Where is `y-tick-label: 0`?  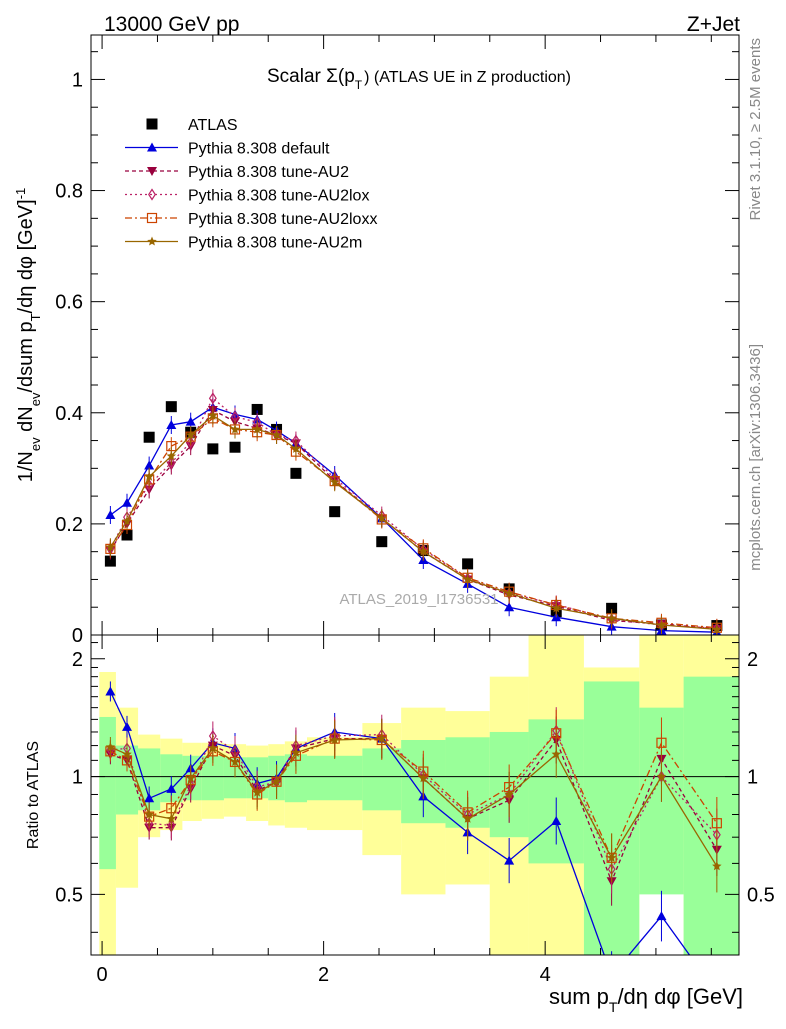 y-tick-label: 0 is located at coordinates (77, 636).